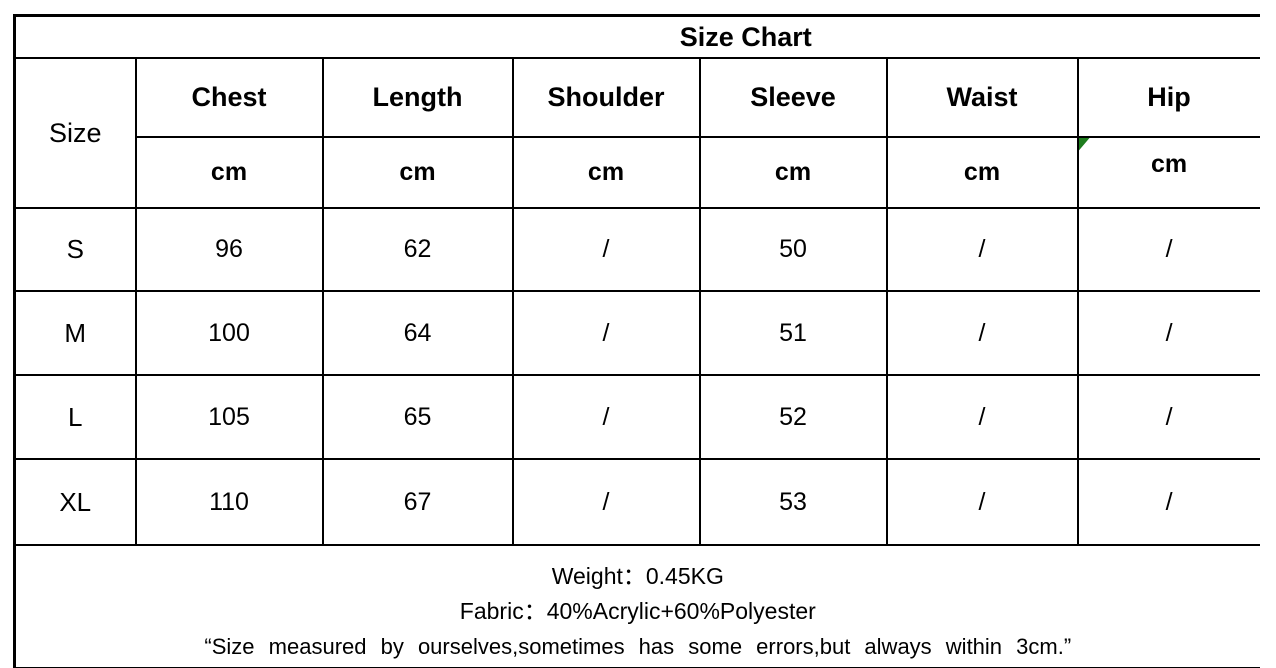 The width and height of the screenshot is (1276, 668). What do you see at coordinates (793, 172) in the screenshot?
I see `unit-cell-sleeve: cm` at bounding box center [793, 172].